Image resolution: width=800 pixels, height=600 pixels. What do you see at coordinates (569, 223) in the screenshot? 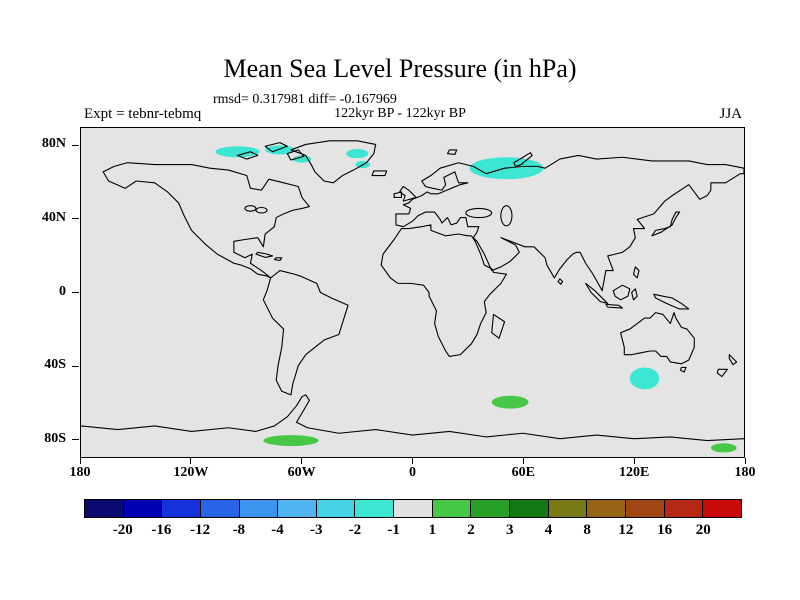
I see `coastline-eurasia` at bounding box center [569, 223].